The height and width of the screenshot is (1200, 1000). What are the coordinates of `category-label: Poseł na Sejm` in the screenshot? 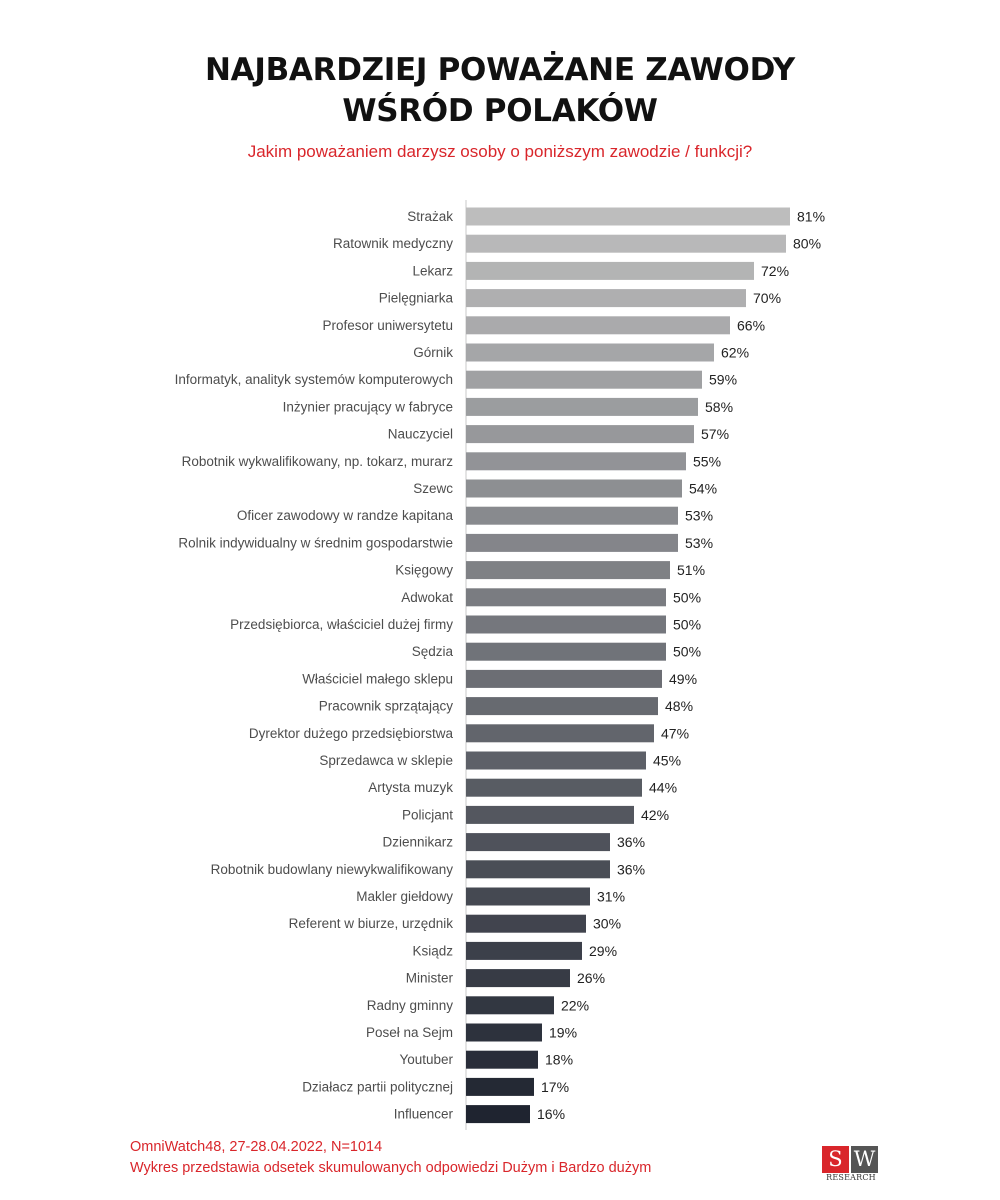 It's located at (409, 1032).